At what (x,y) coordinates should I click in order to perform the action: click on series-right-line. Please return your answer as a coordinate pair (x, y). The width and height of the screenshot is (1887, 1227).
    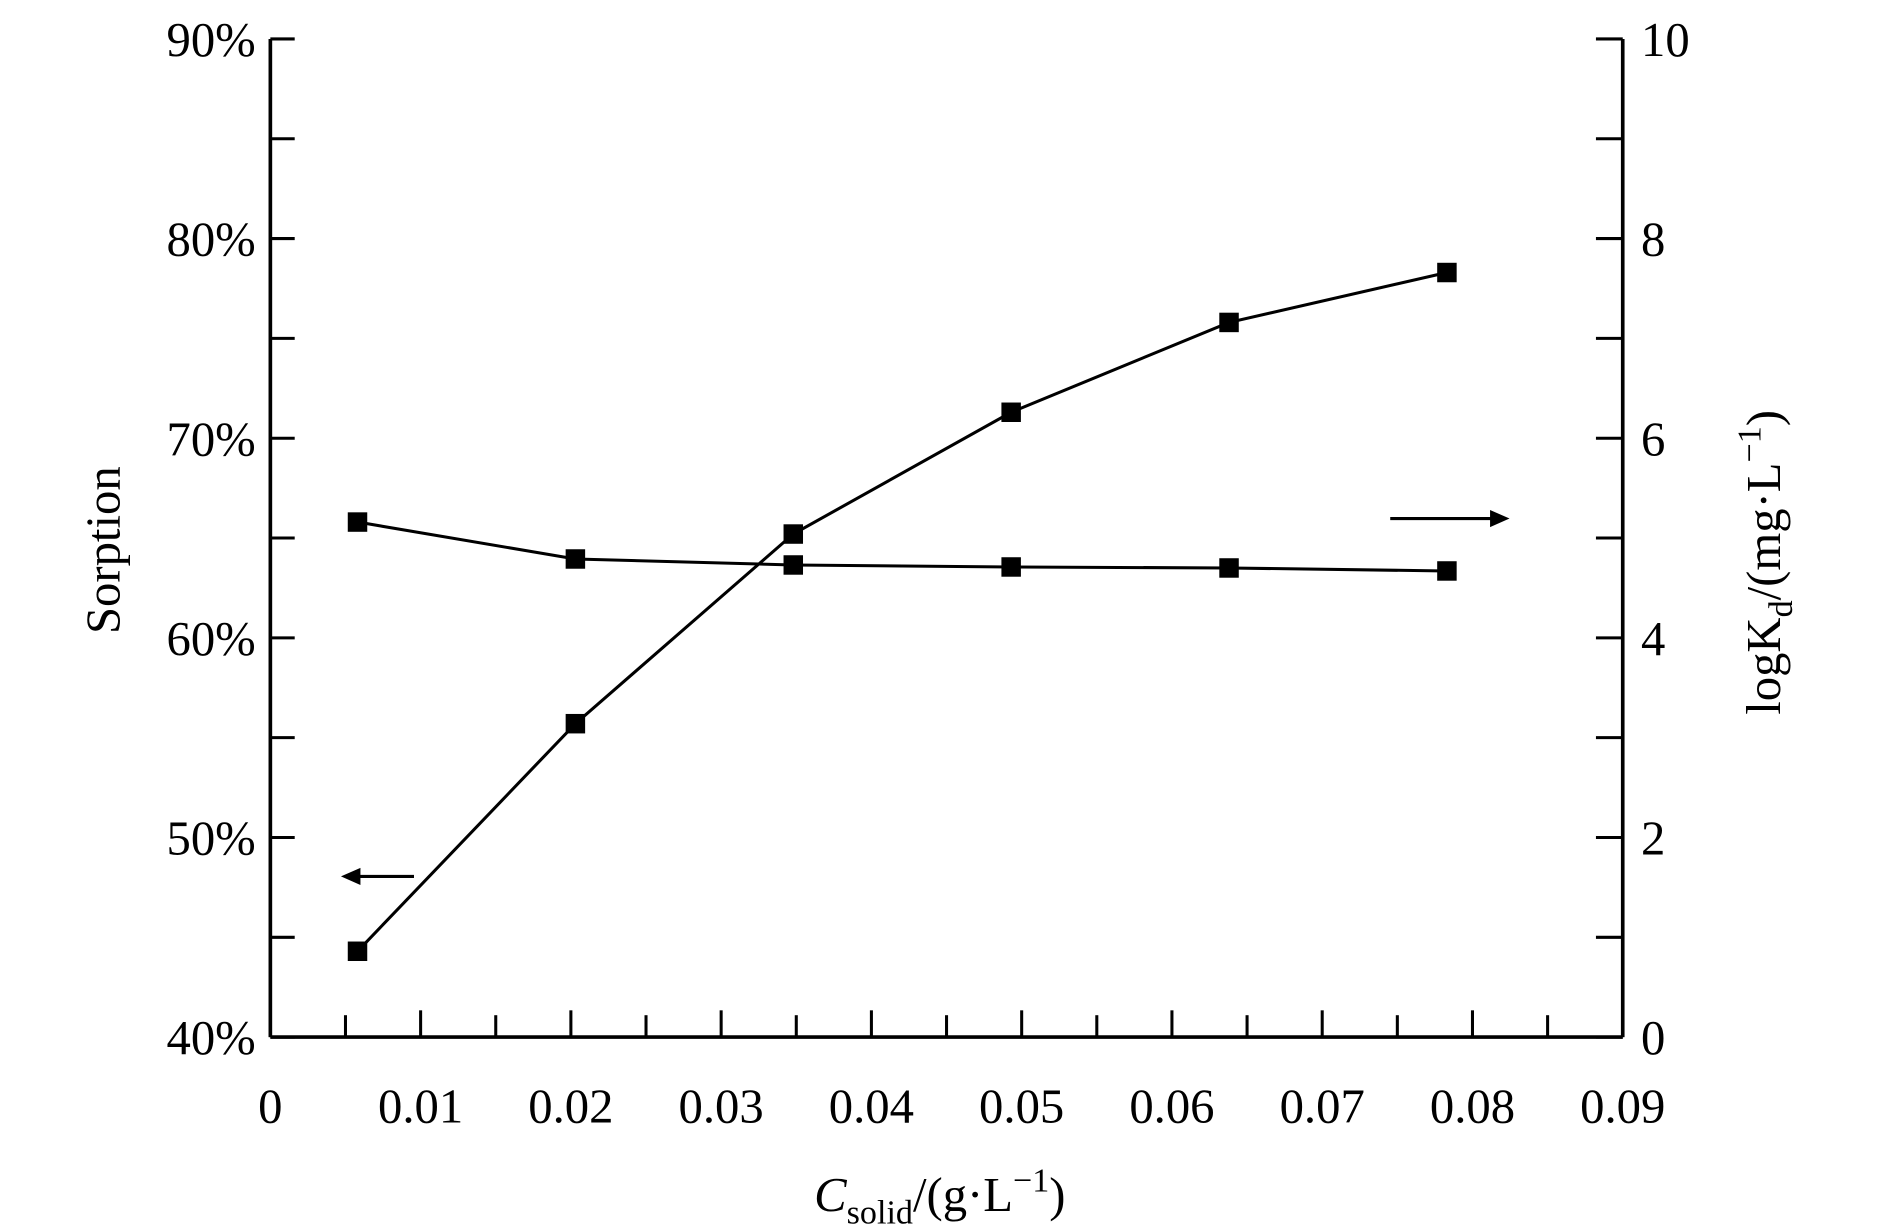
    Looking at the image, I should click on (902, 546).